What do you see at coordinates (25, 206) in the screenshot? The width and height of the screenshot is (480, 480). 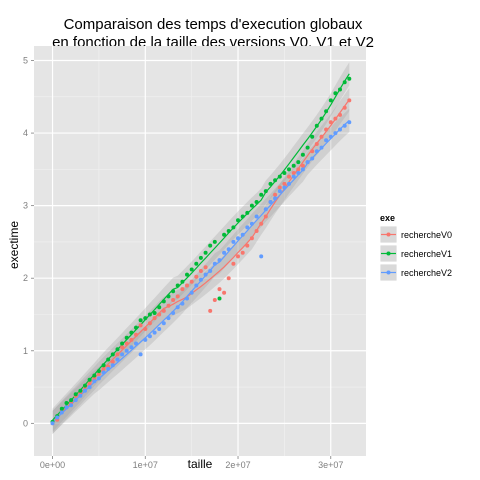 I see `y-tick-label: 3` at bounding box center [25, 206].